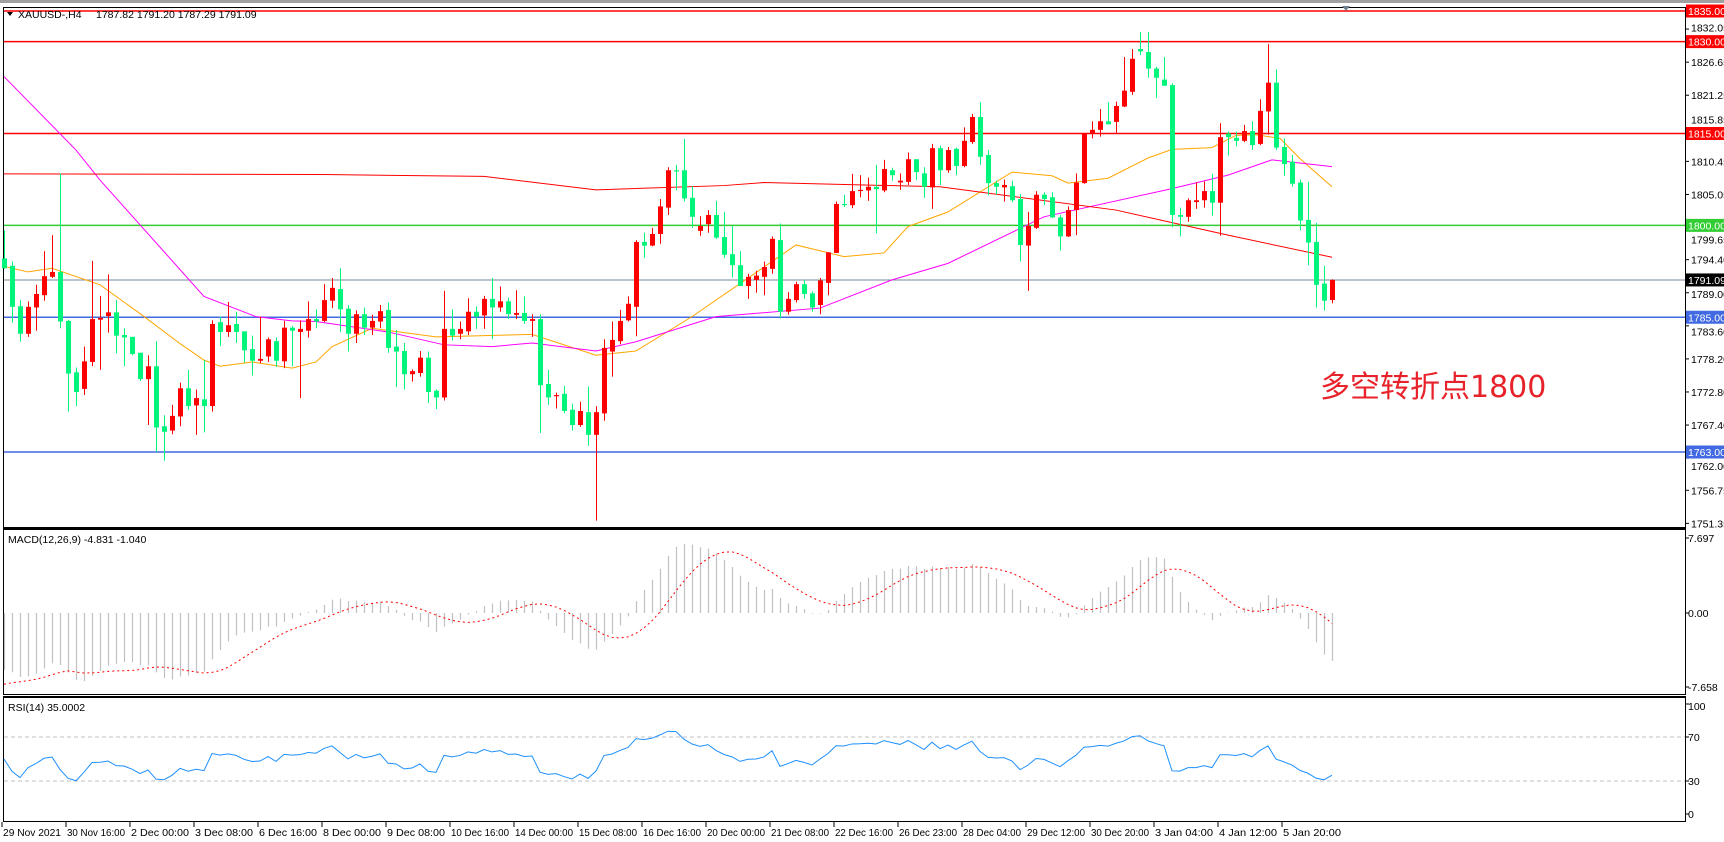 This screenshot has width=1724, height=842. I want to click on time-label: 22 Dec 16:00, so click(864, 833).